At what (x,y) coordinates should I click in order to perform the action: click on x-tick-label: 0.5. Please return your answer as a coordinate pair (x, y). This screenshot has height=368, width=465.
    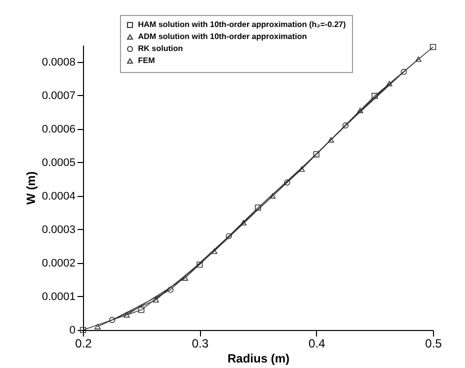
    Looking at the image, I should click on (433, 343).